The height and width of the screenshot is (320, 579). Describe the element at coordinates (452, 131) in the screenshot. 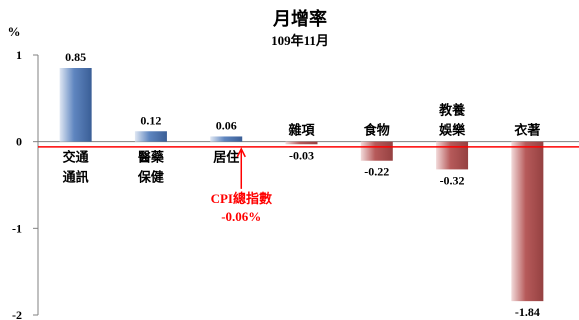

I see `category-label-5-1: 娛樂` at that location.